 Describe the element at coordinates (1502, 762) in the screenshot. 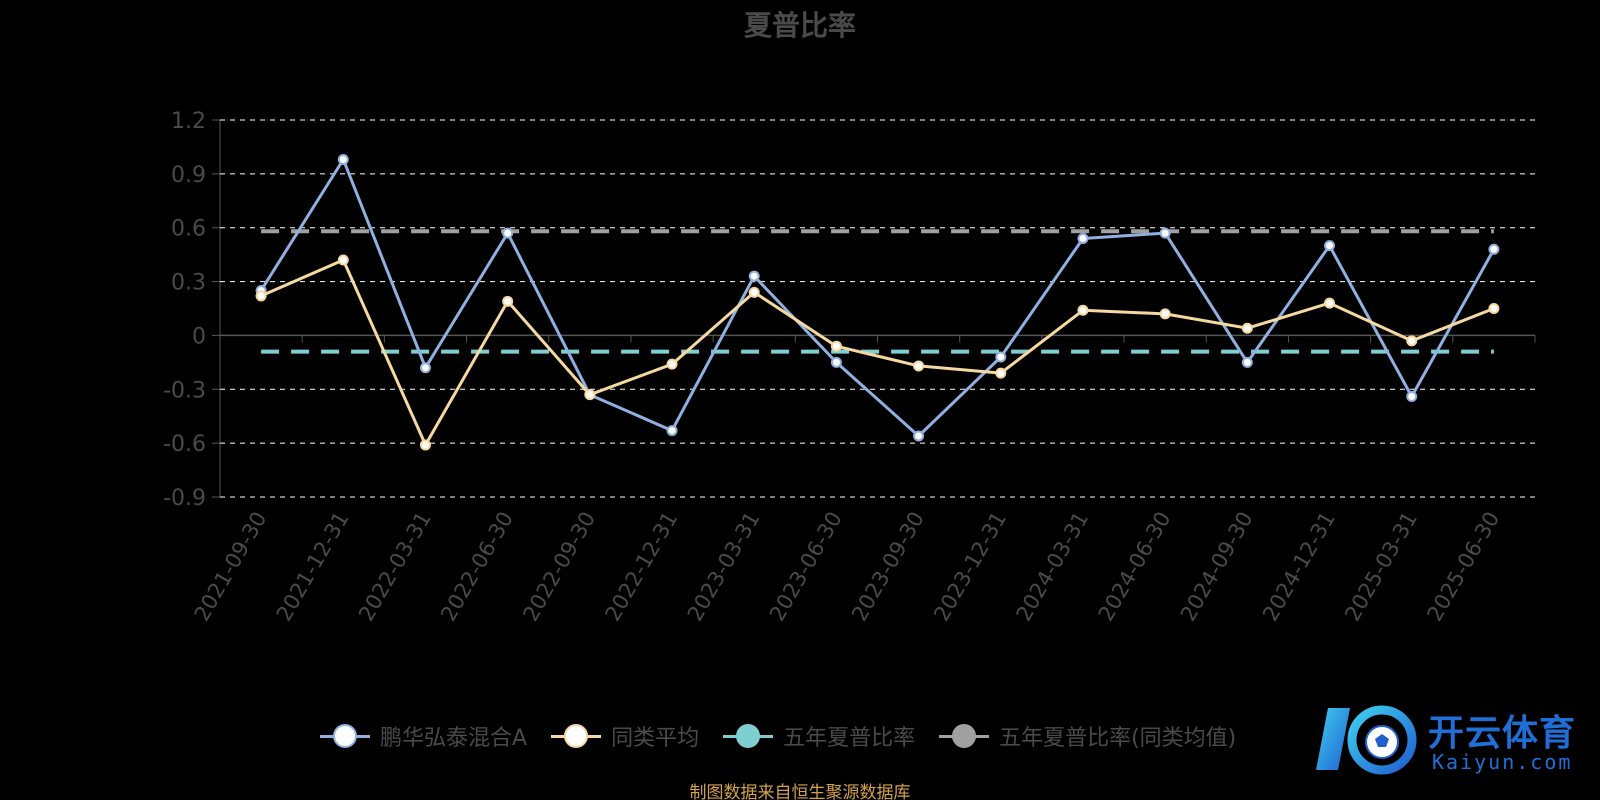

I see `logo-subtext: Kaiyun.com` at that location.